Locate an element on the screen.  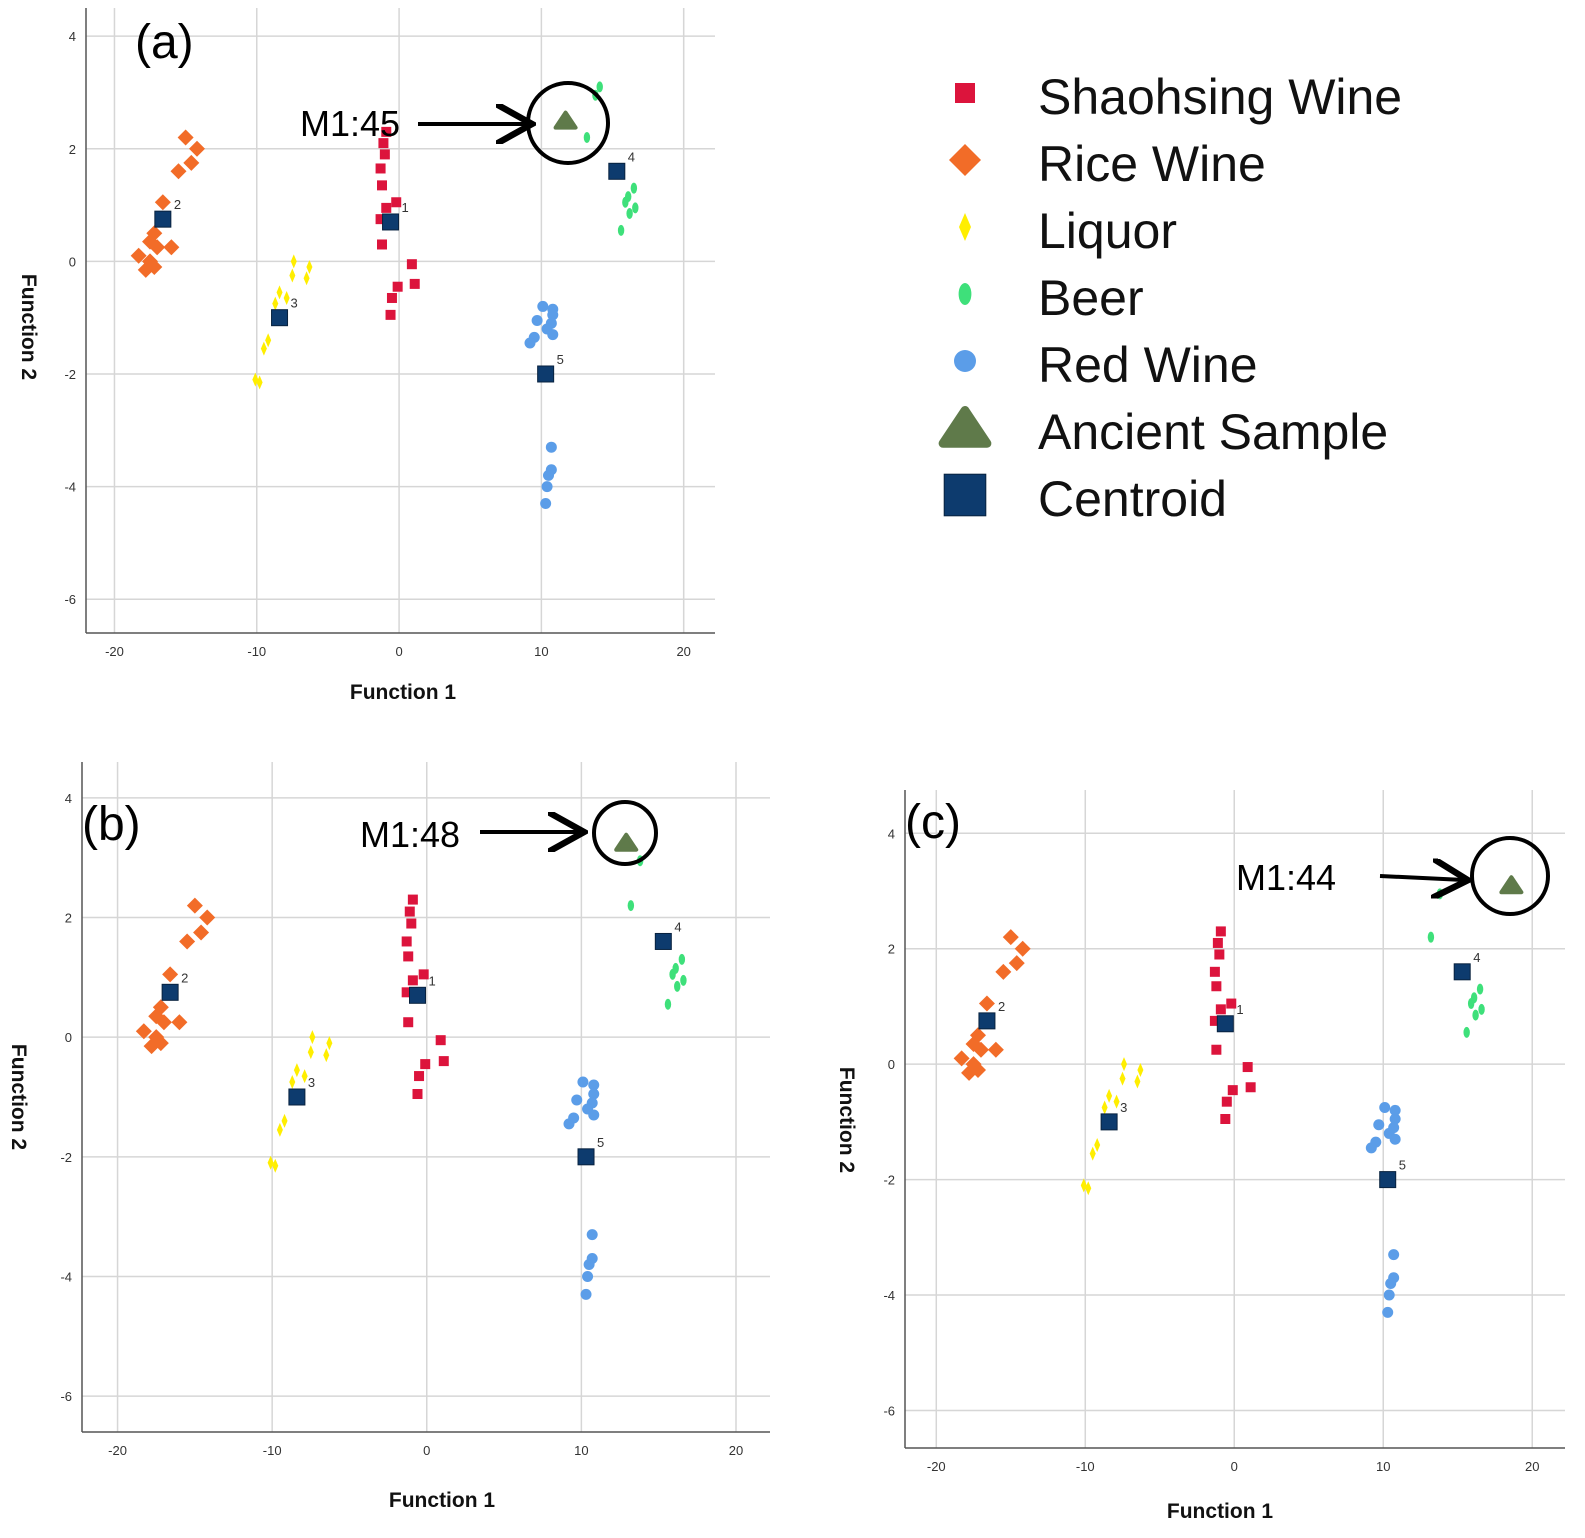
x-tick-label: 0 is located at coordinates (1234, 1466).